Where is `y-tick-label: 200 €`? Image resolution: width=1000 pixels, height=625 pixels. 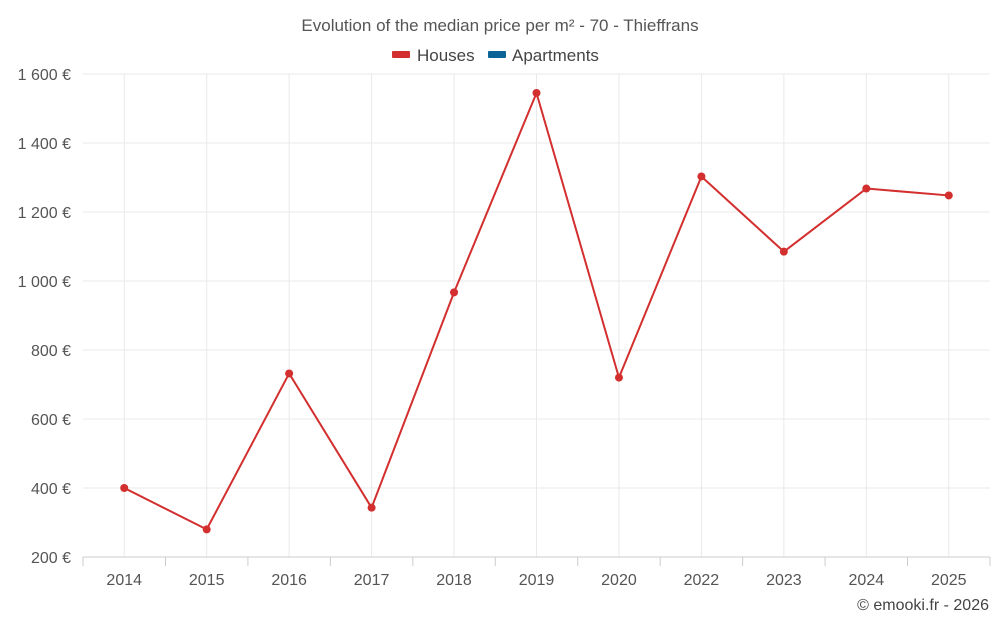 y-tick-label: 200 € is located at coordinates (51, 558).